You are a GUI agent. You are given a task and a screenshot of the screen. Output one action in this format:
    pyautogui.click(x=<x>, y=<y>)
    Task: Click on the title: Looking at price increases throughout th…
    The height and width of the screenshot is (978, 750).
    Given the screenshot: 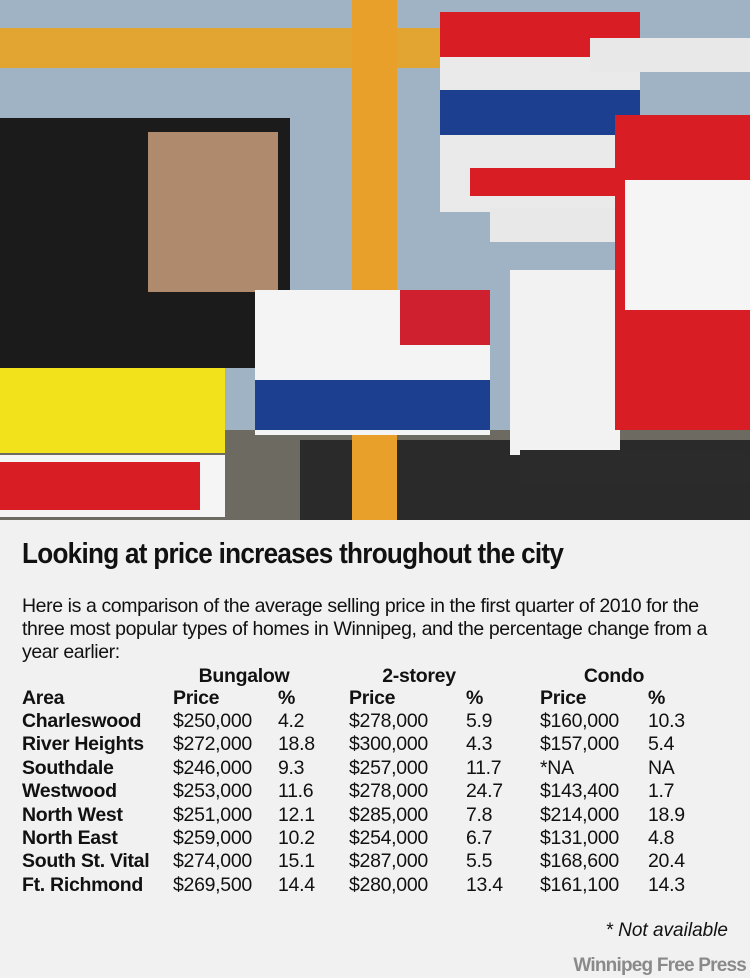 What is the action you would take?
    pyautogui.click(x=293, y=554)
    